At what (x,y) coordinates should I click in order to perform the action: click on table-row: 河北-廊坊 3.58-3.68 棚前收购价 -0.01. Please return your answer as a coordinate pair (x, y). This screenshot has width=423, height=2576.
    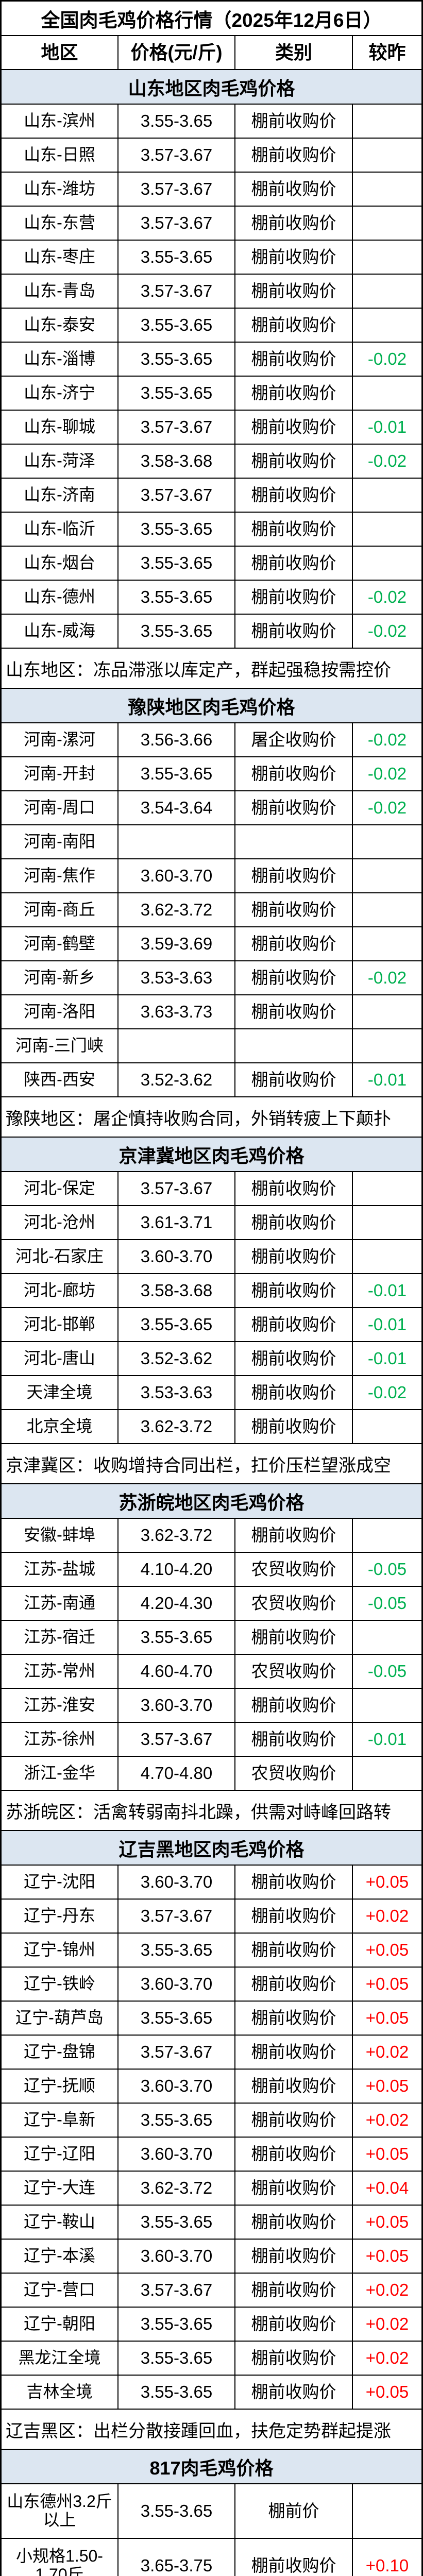
    Looking at the image, I should click on (212, 1290).